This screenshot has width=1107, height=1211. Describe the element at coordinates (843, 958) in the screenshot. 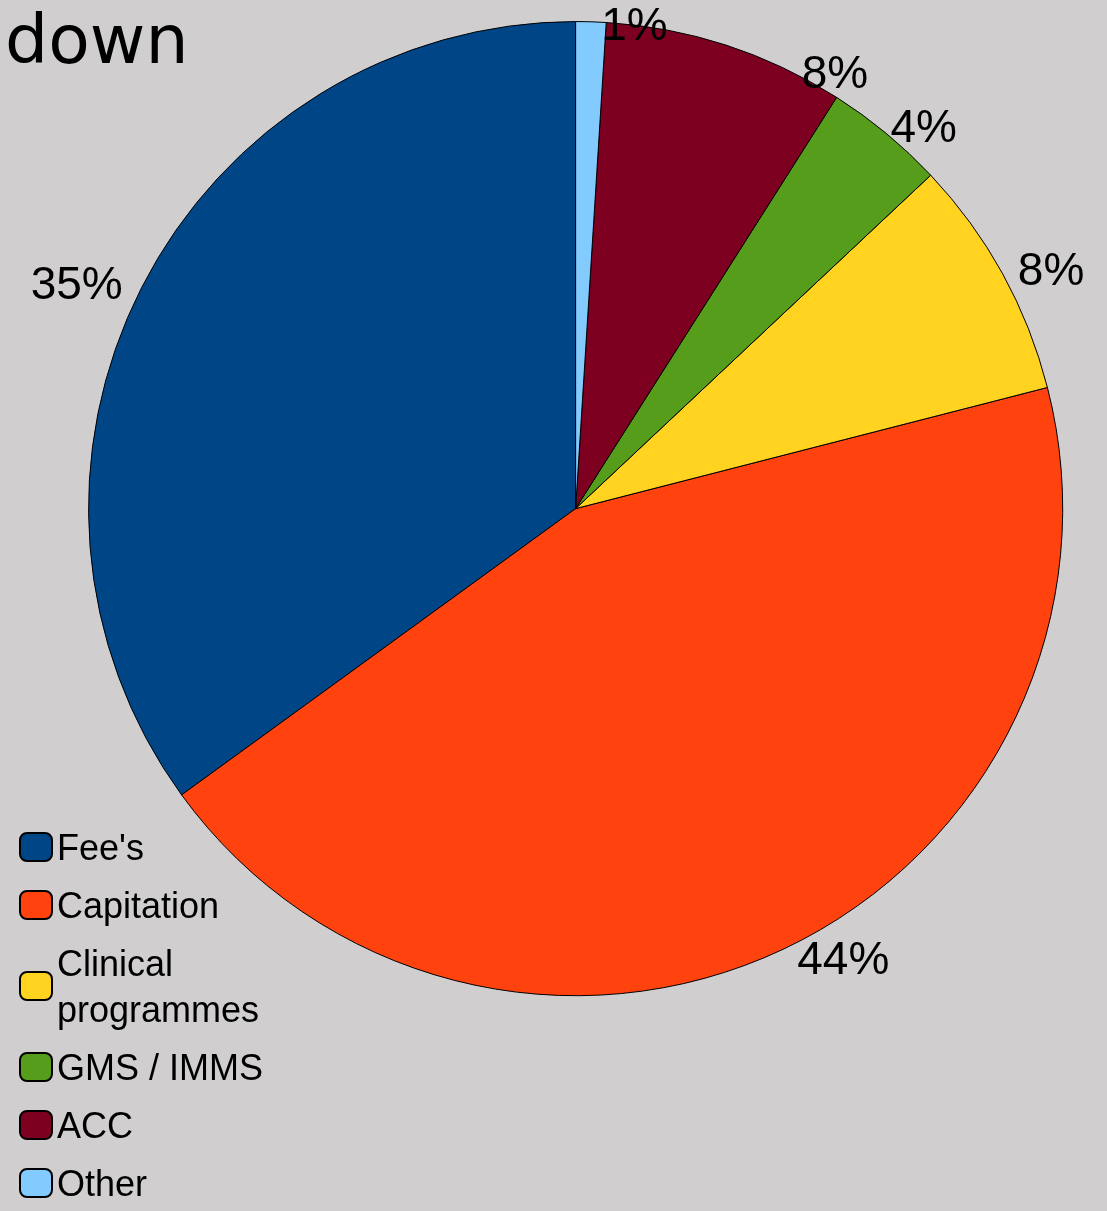

I see `data-label: 44%` at that location.